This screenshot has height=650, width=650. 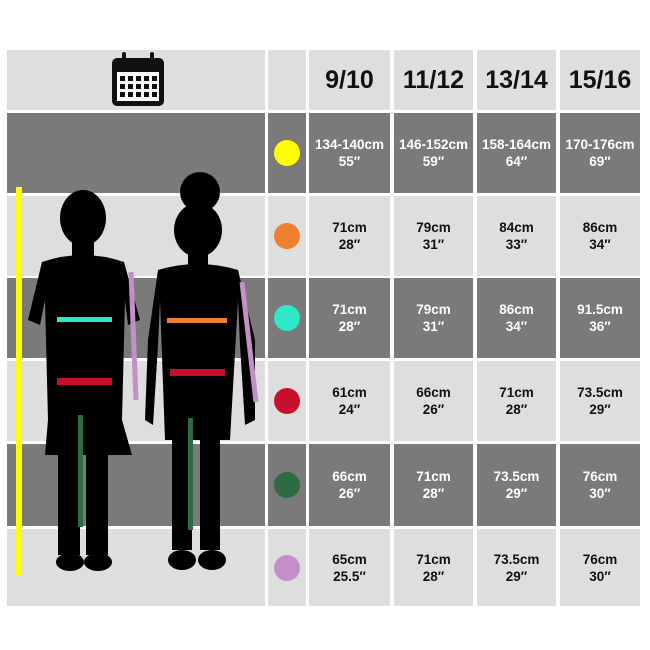 What do you see at coordinates (600, 161) in the screenshot?
I see `value-in: 69″` at bounding box center [600, 161].